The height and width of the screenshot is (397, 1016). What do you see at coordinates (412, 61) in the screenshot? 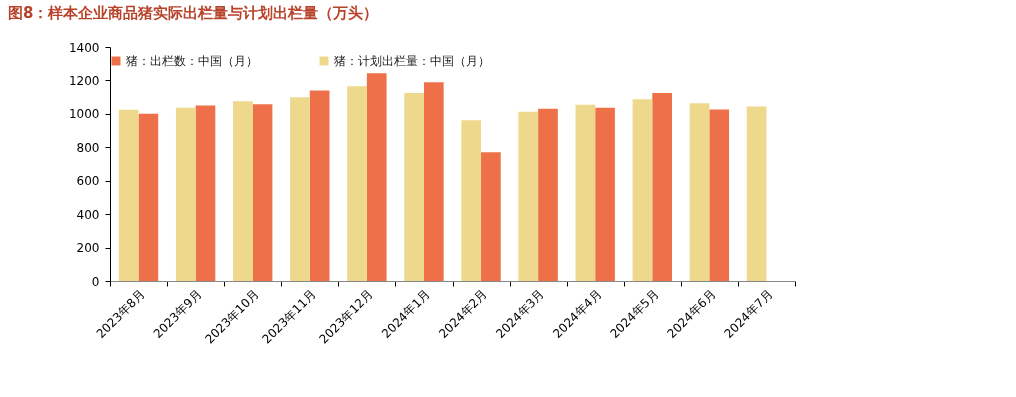
I see `legend-label: 猪：计划出栏量：中国（月）` at bounding box center [412, 61].